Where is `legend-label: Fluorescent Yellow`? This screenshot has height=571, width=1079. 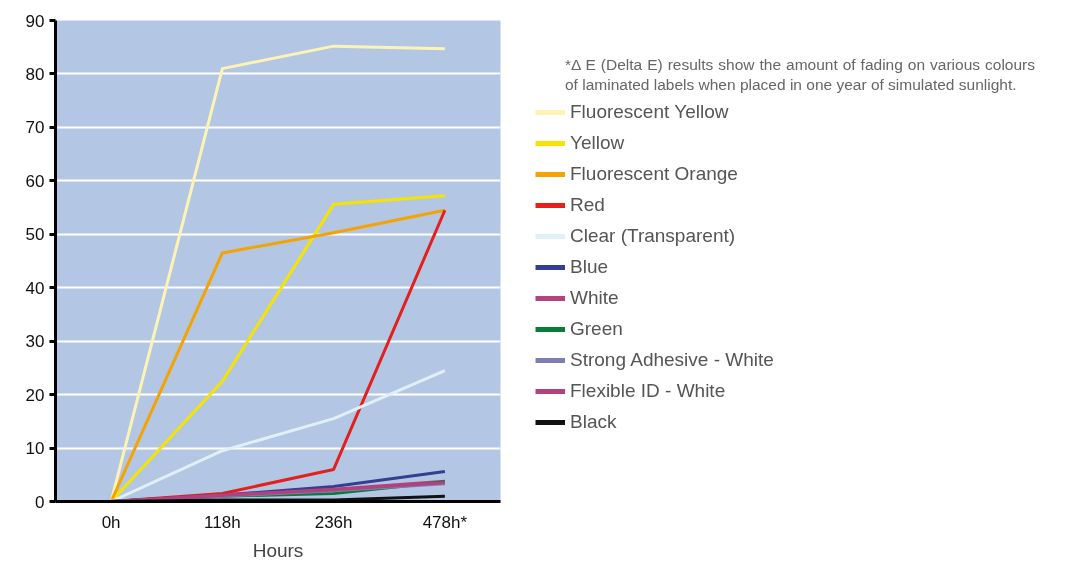
legend-label: Fluorescent Yellow is located at coordinates (649, 112).